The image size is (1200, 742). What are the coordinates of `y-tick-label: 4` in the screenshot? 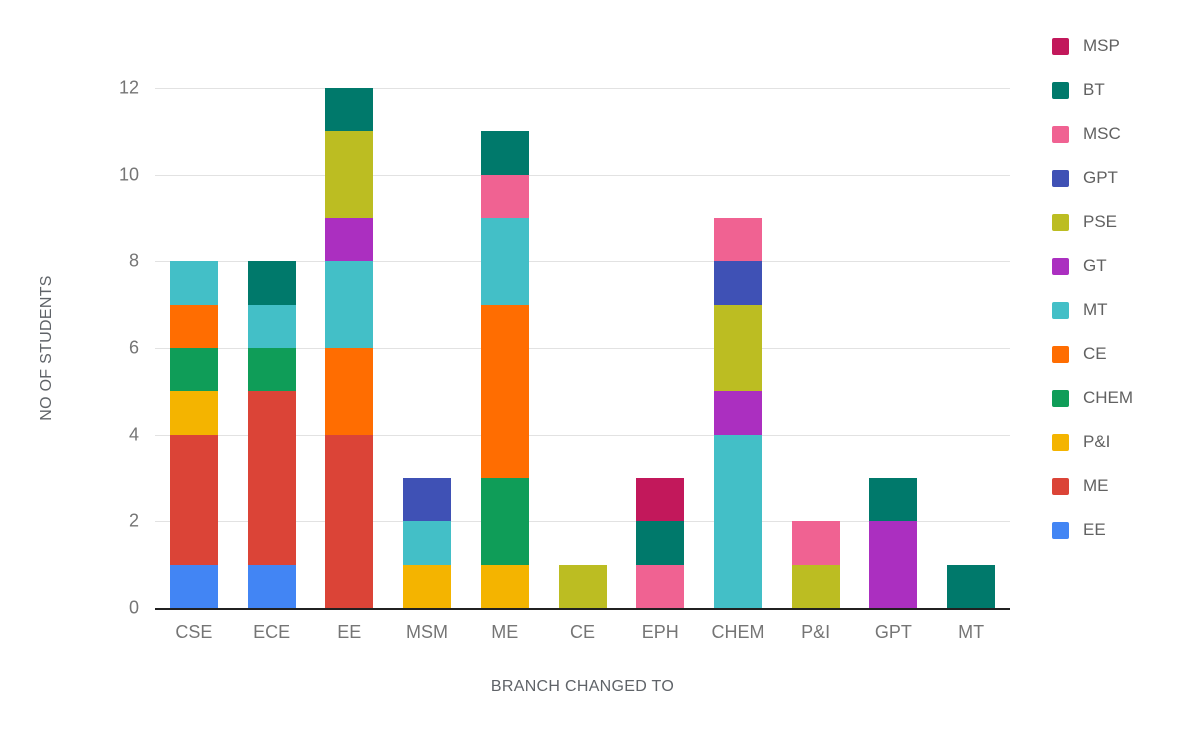 It's located at (133, 434).